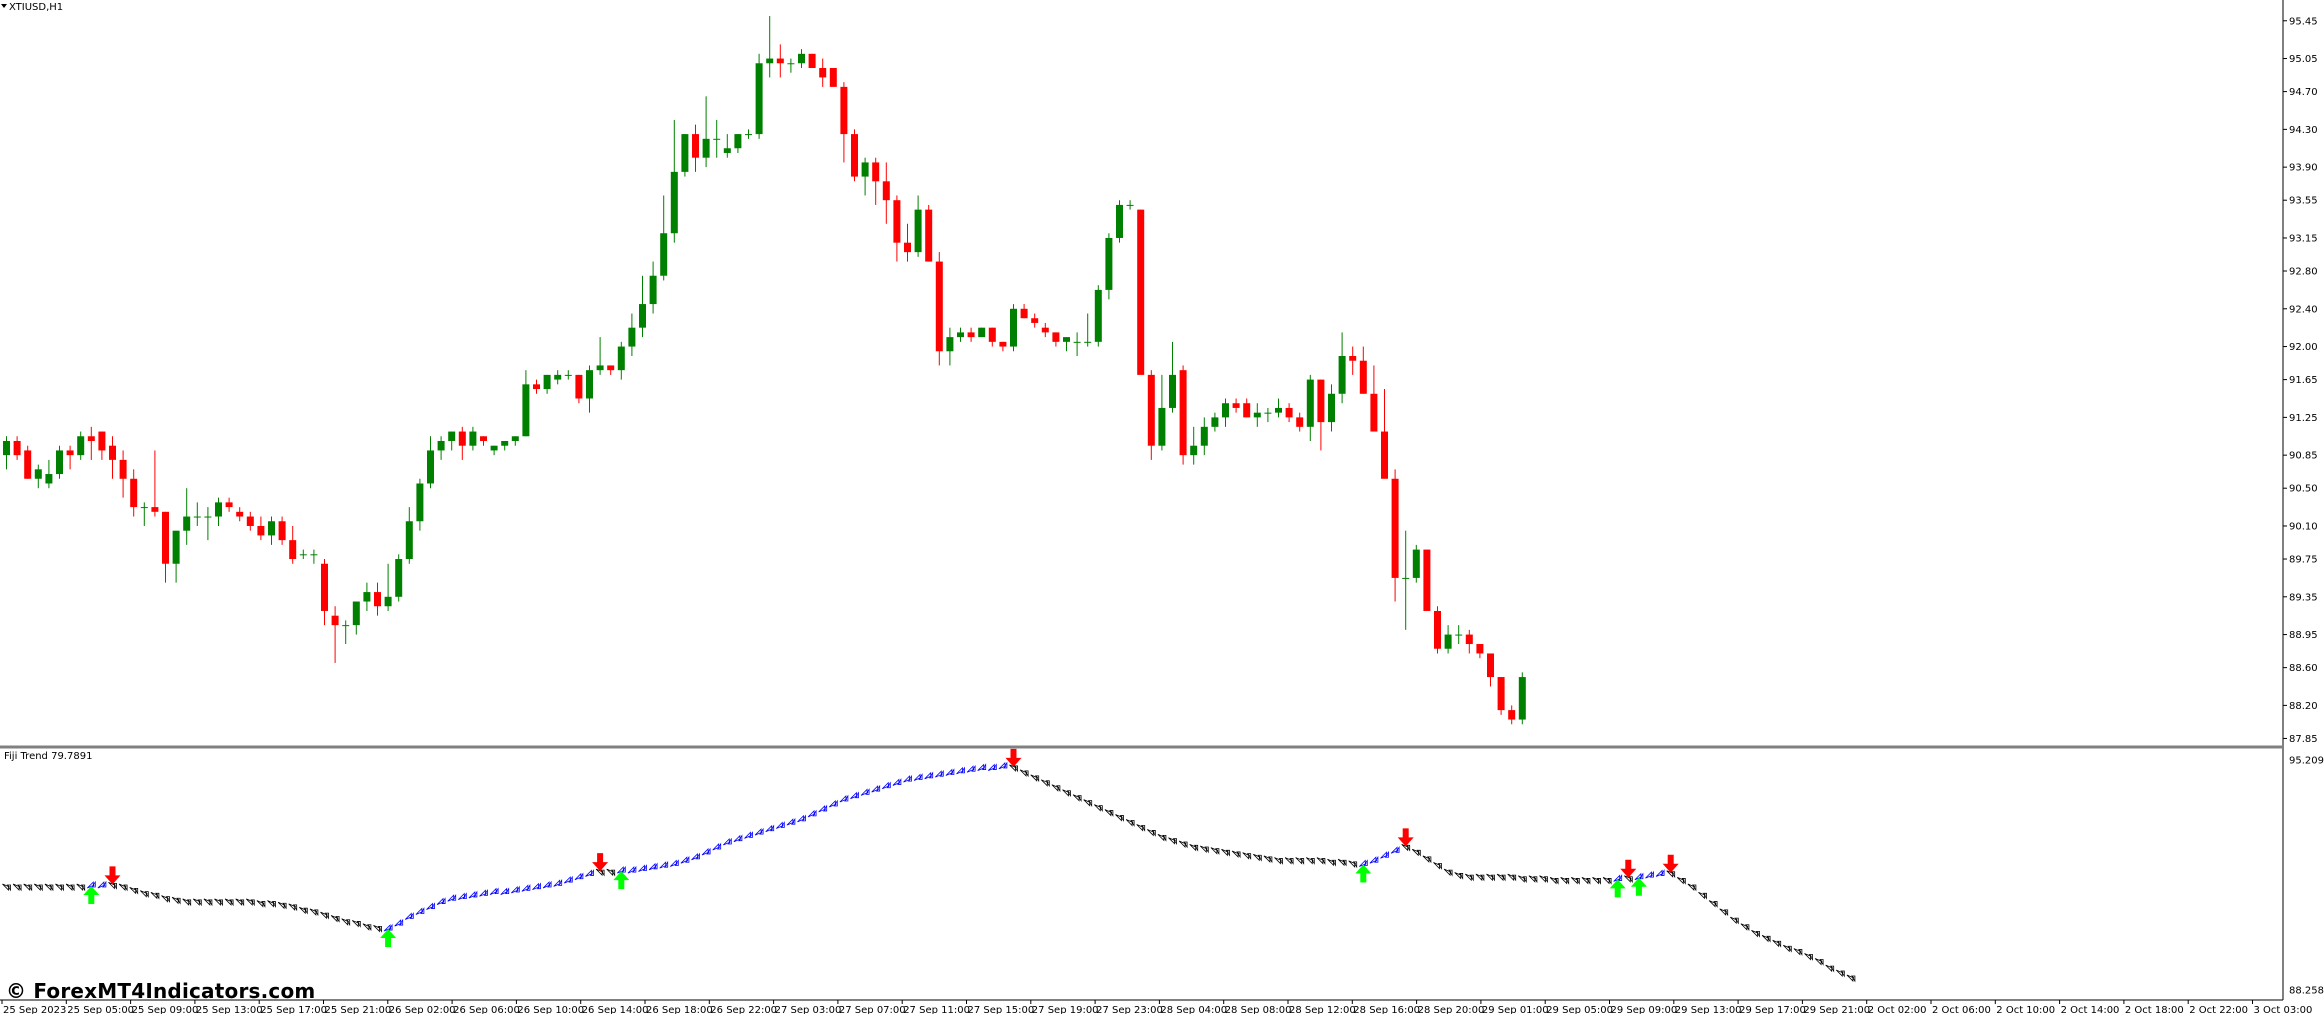  What do you see at coordinates (2303, 526) in the screenshot?
I see `y-tick-label: 90.10` at bounding box center [2303, 526].